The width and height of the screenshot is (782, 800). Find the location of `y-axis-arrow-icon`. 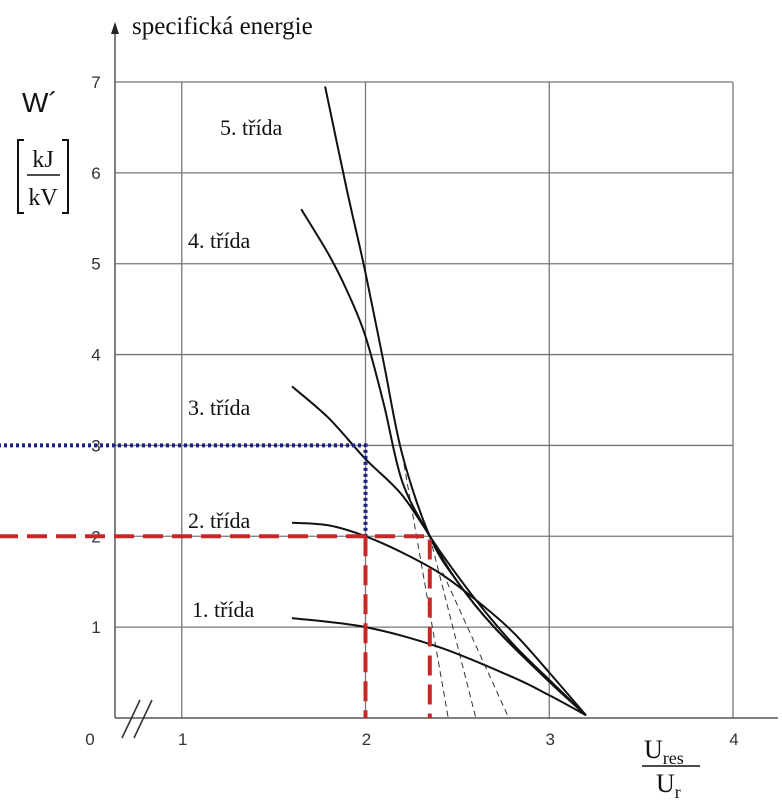

y-axis-arrow-icon is located at coordinates (115, 28).